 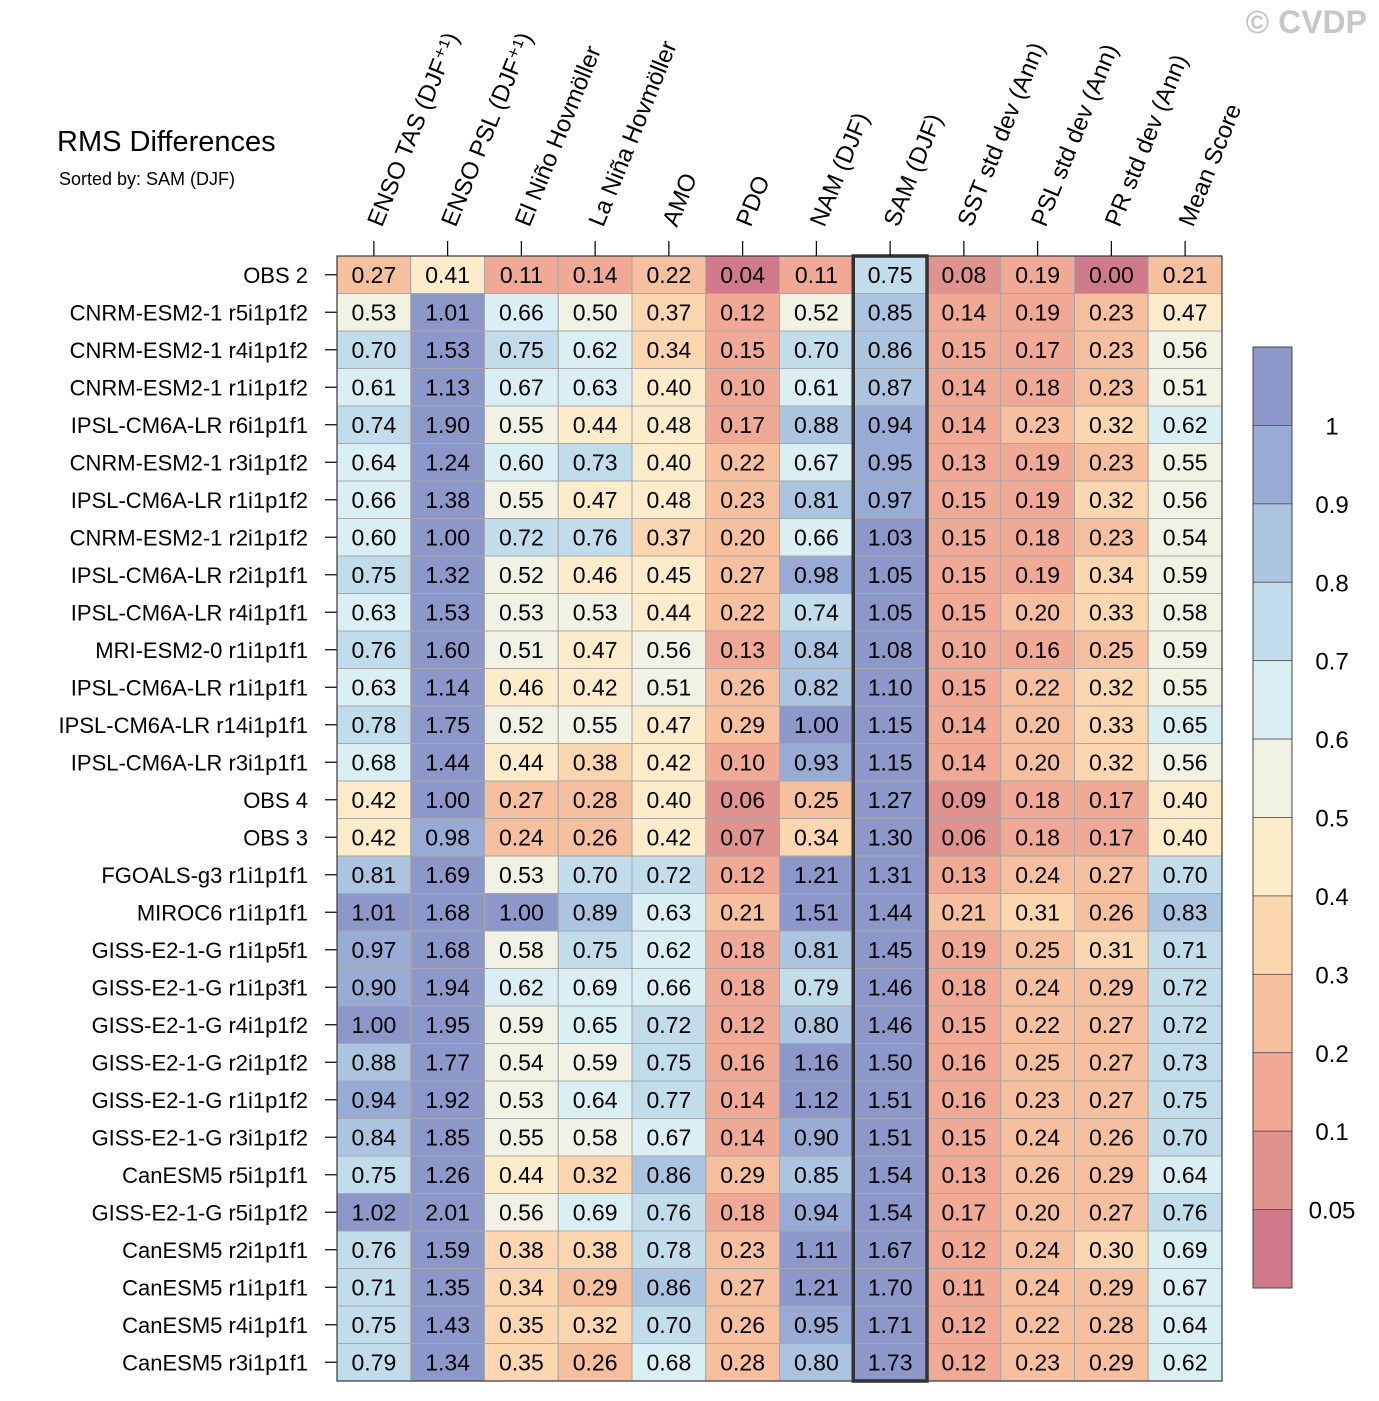 I want to click on cell-value-label: 0.23, so click(x=742, y=1250).